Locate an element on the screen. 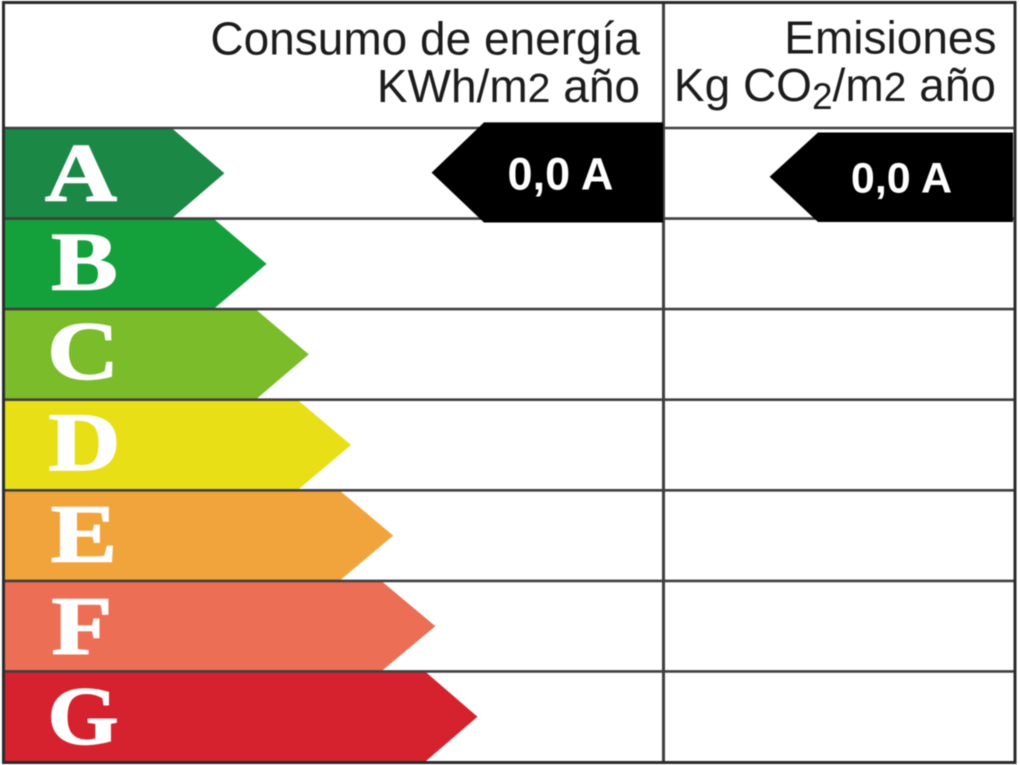 The height and width of the screenshot is (765, 1020). svg-text: Emisiones is located at coordinates (890, 37).